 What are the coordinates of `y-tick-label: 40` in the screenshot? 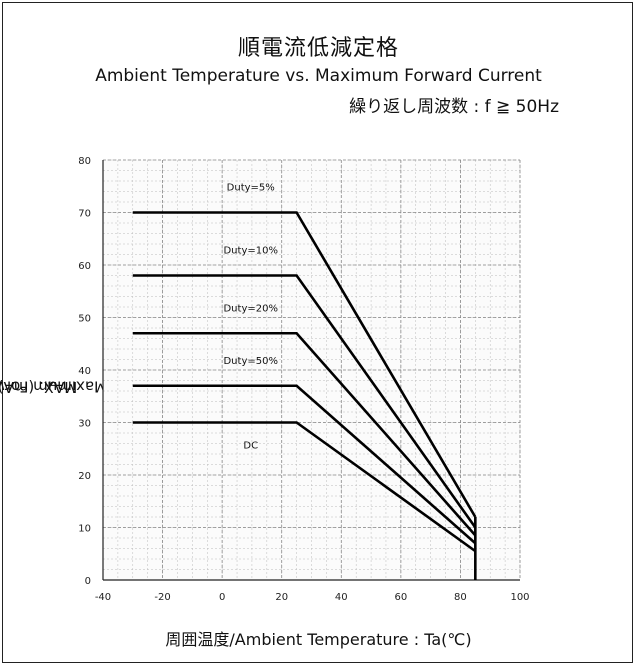 It's located at (84, 371).